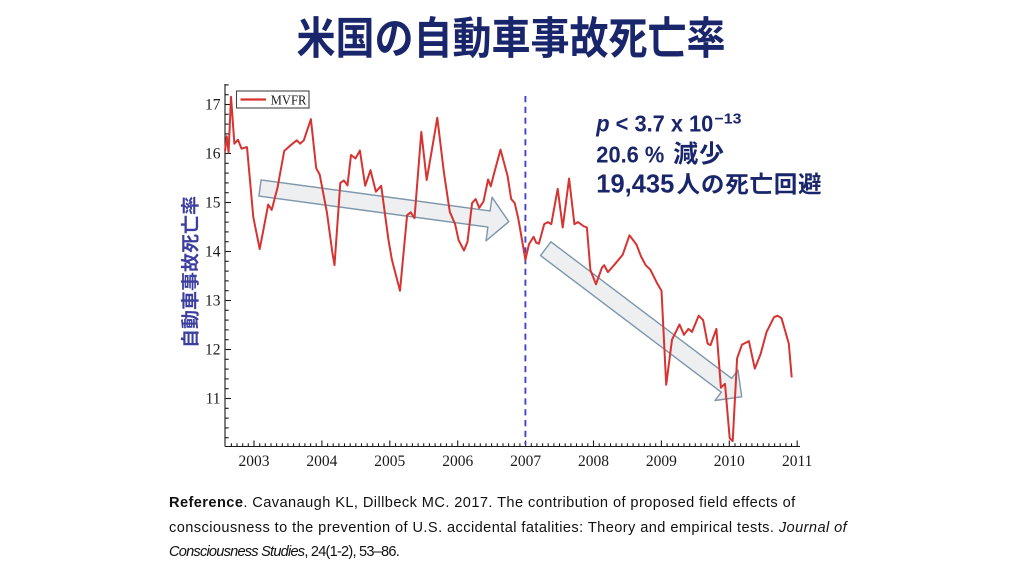  Describe the element at coordinates (321, 461) in the screenshot. I see `svg-text: 2004` at that location.